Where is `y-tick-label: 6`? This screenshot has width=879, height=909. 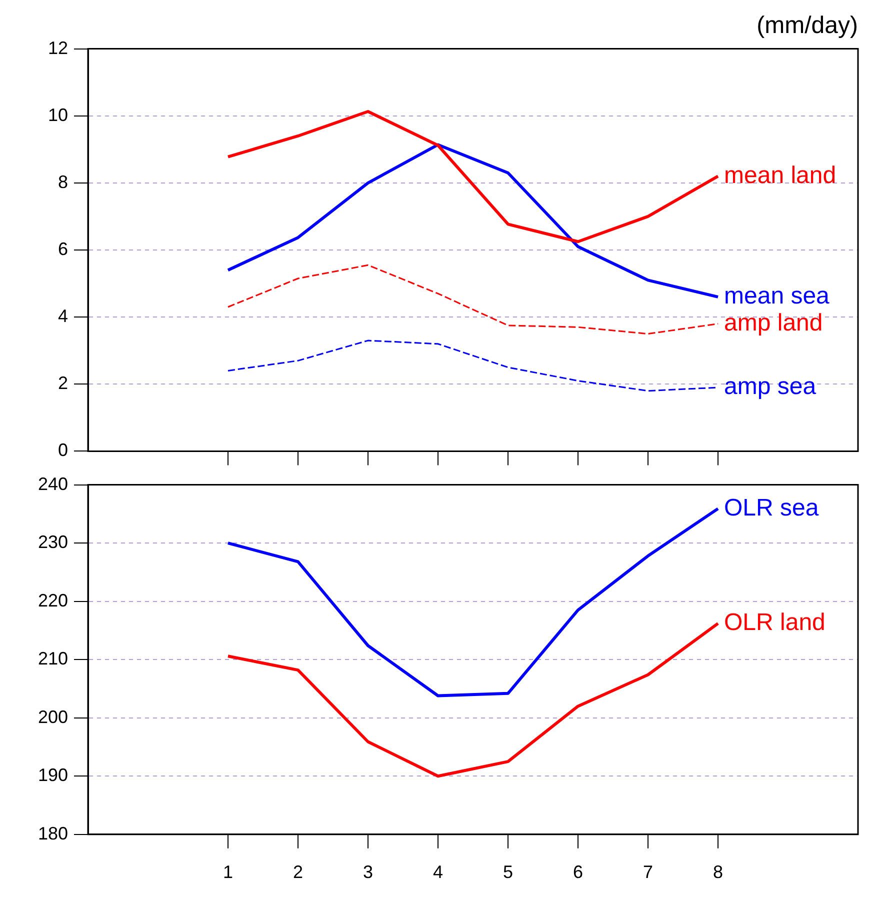
y-tick-label: 6 is located at coordinates (63, 248).